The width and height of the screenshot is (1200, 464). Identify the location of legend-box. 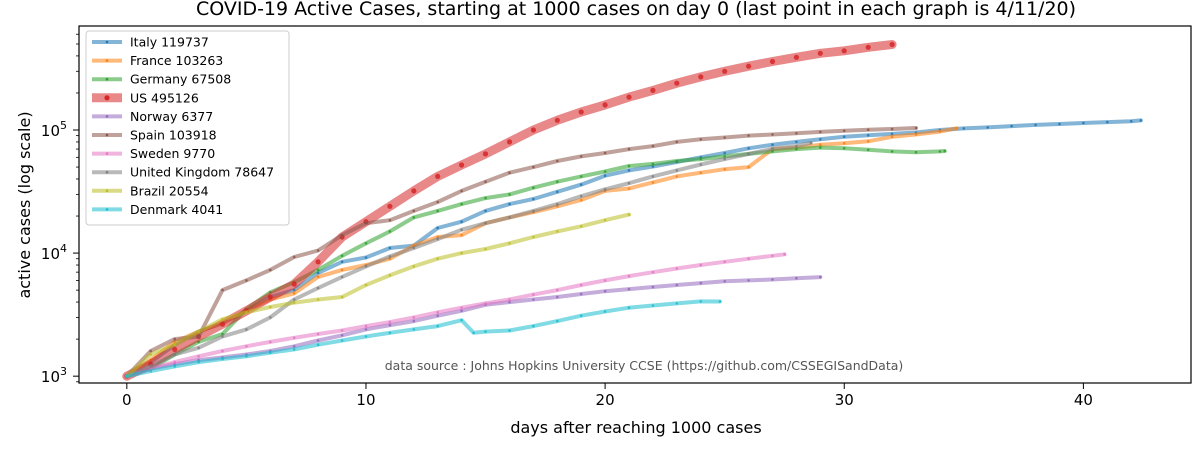
(187, 128).